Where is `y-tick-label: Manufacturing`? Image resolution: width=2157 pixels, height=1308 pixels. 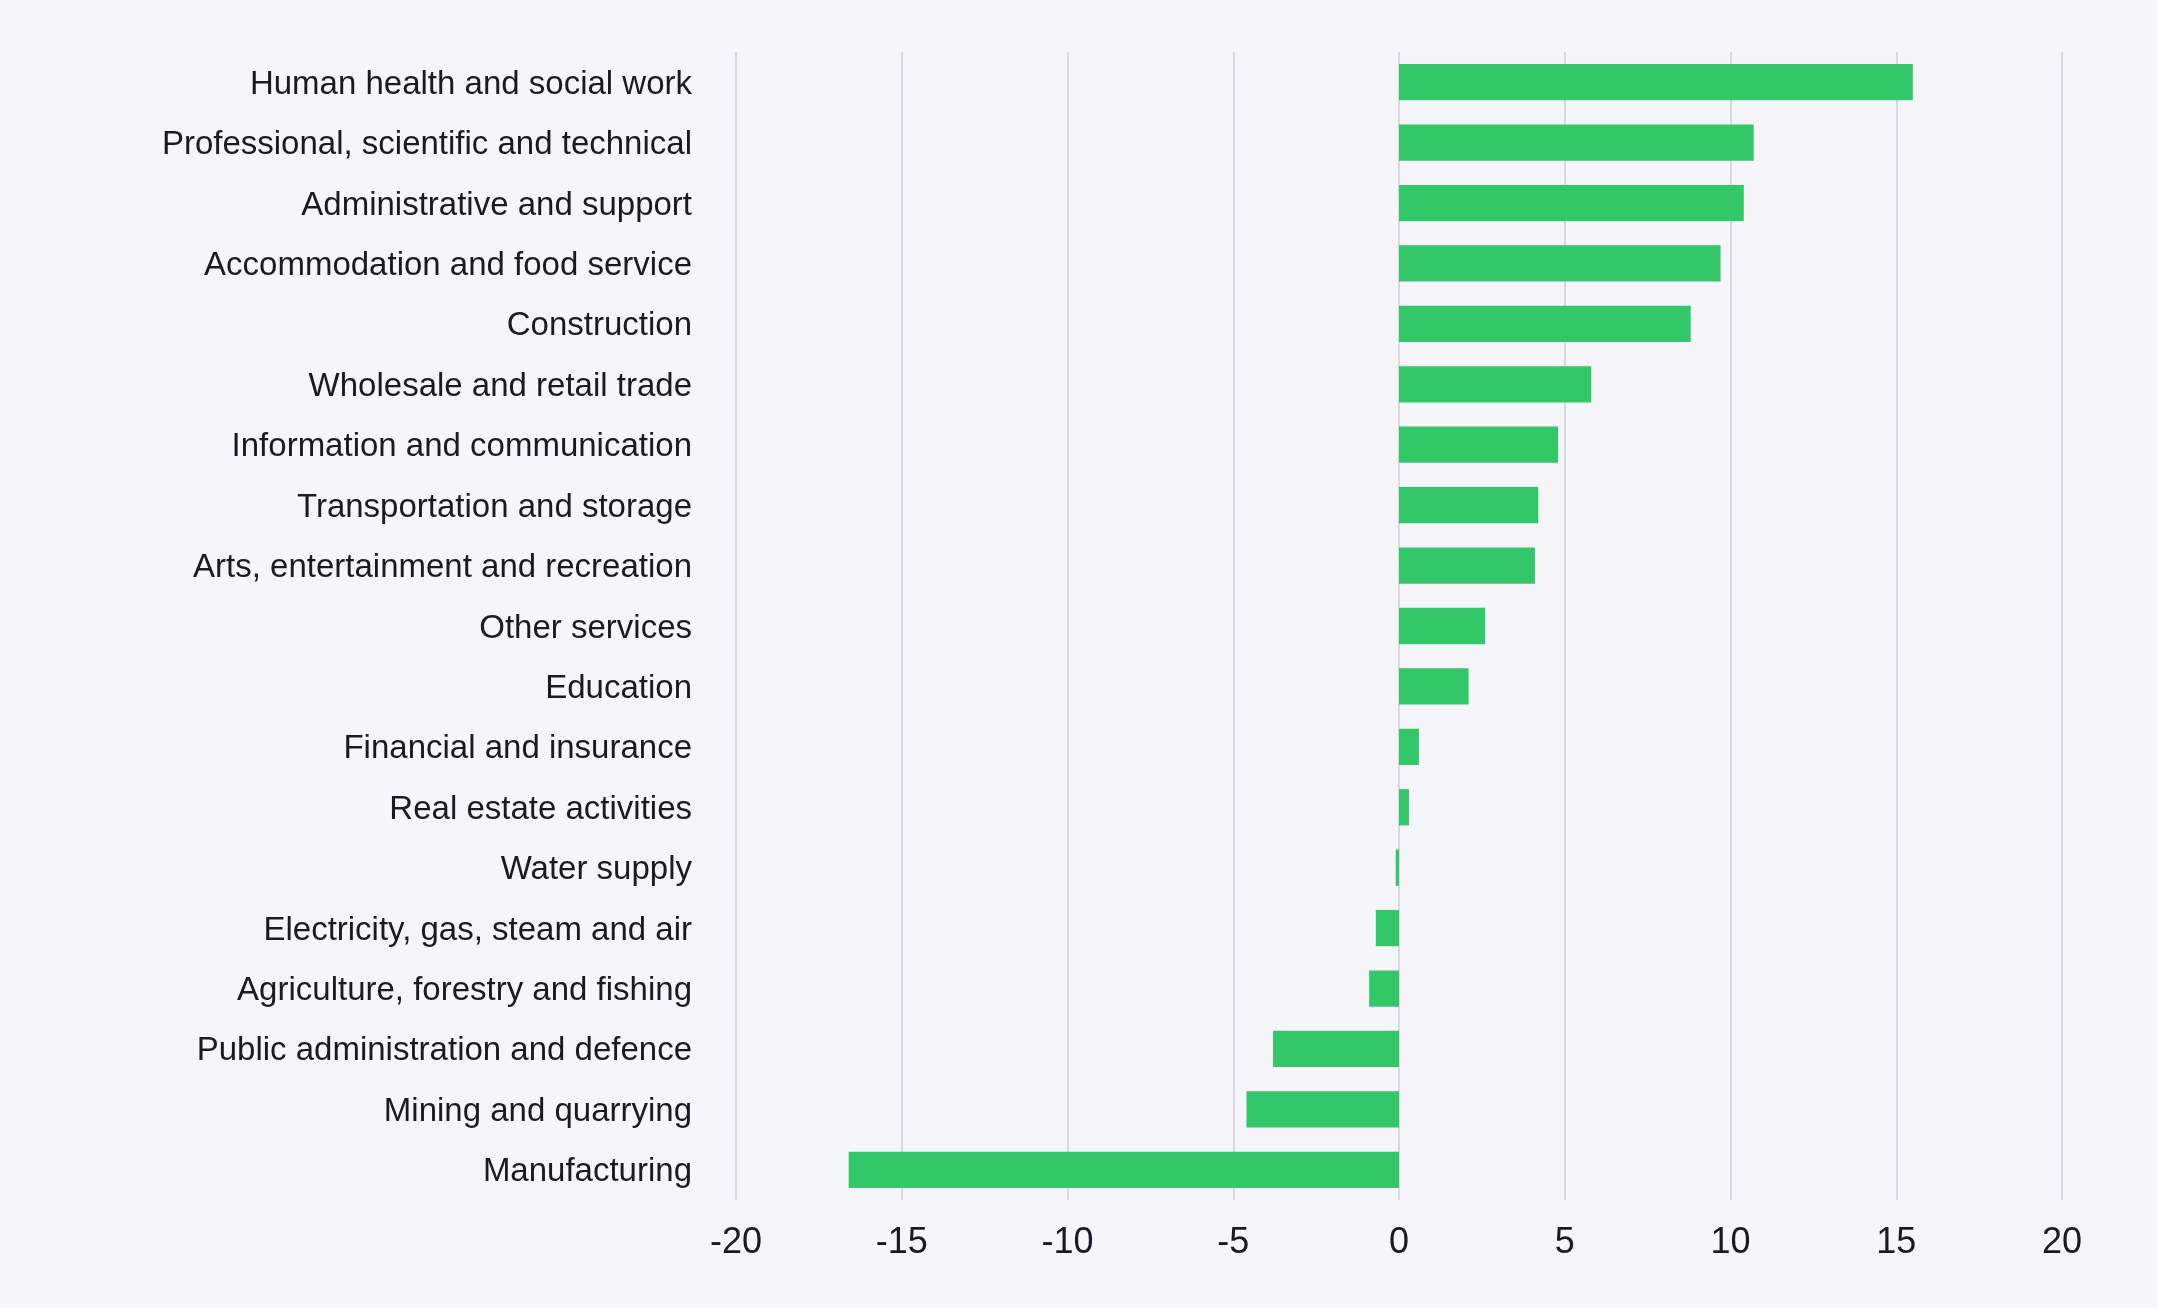
y-tick-label: Manufacturing is located at coordinates (587, 1170).